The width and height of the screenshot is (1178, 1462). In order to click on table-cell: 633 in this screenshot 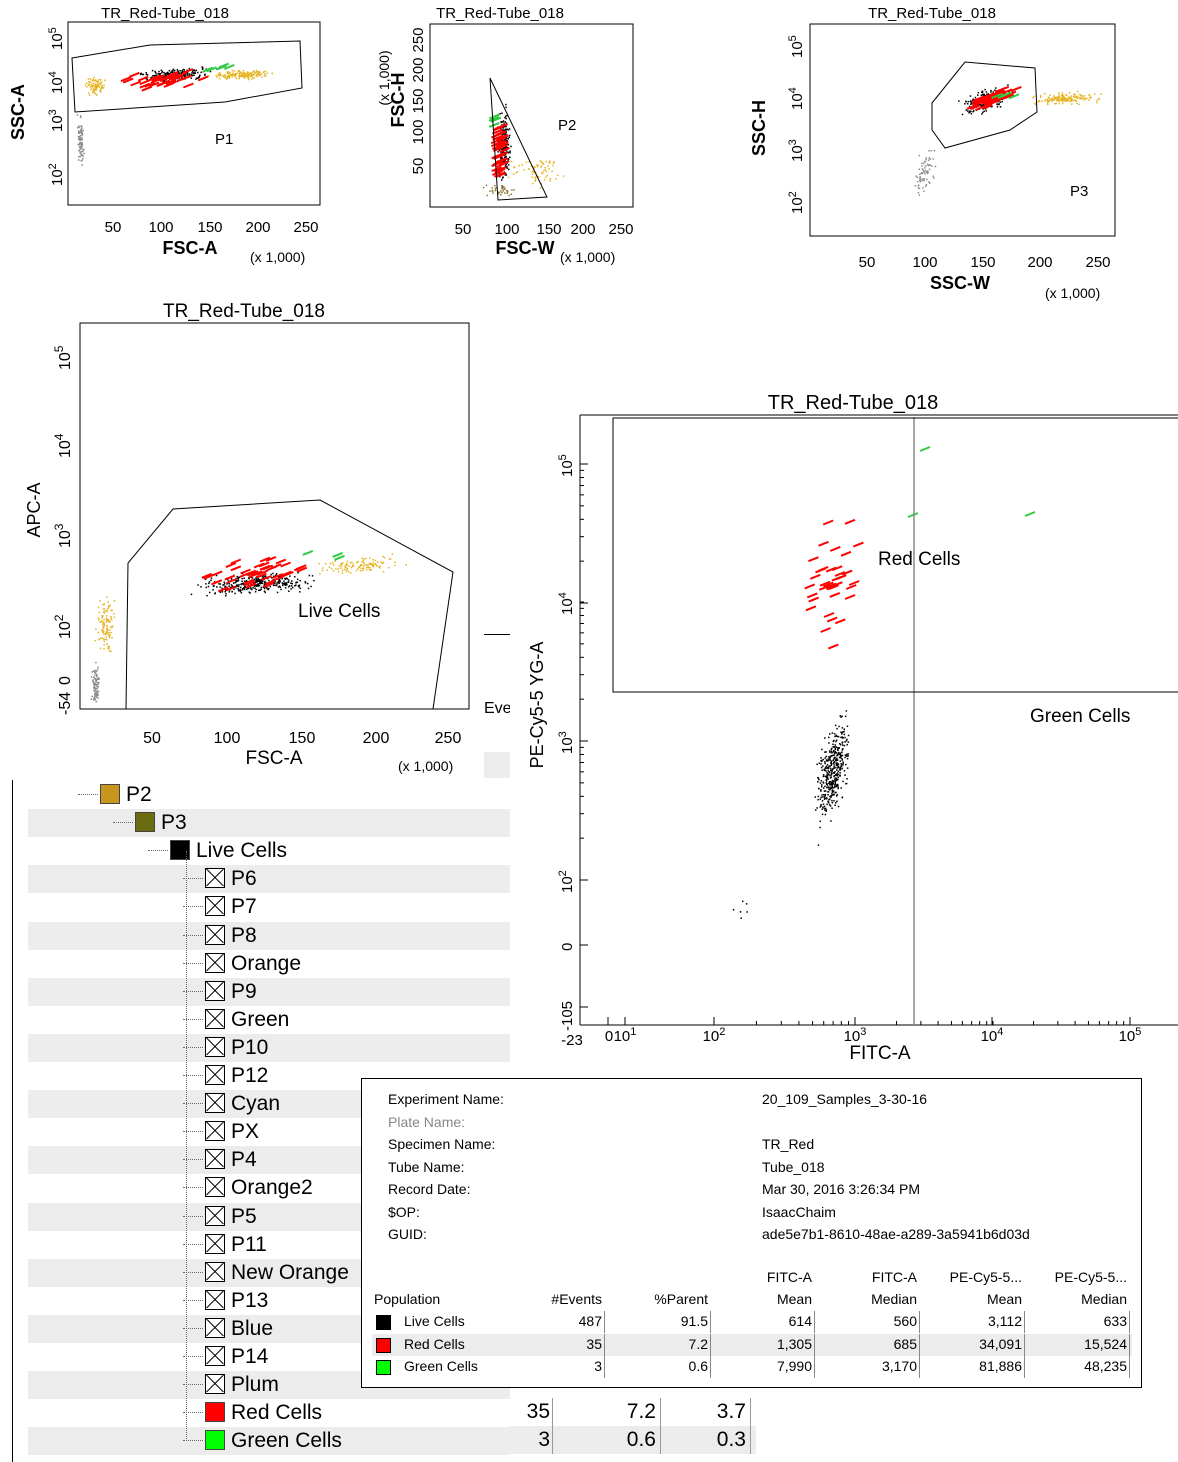, I will do `click(1115, 1321)`.